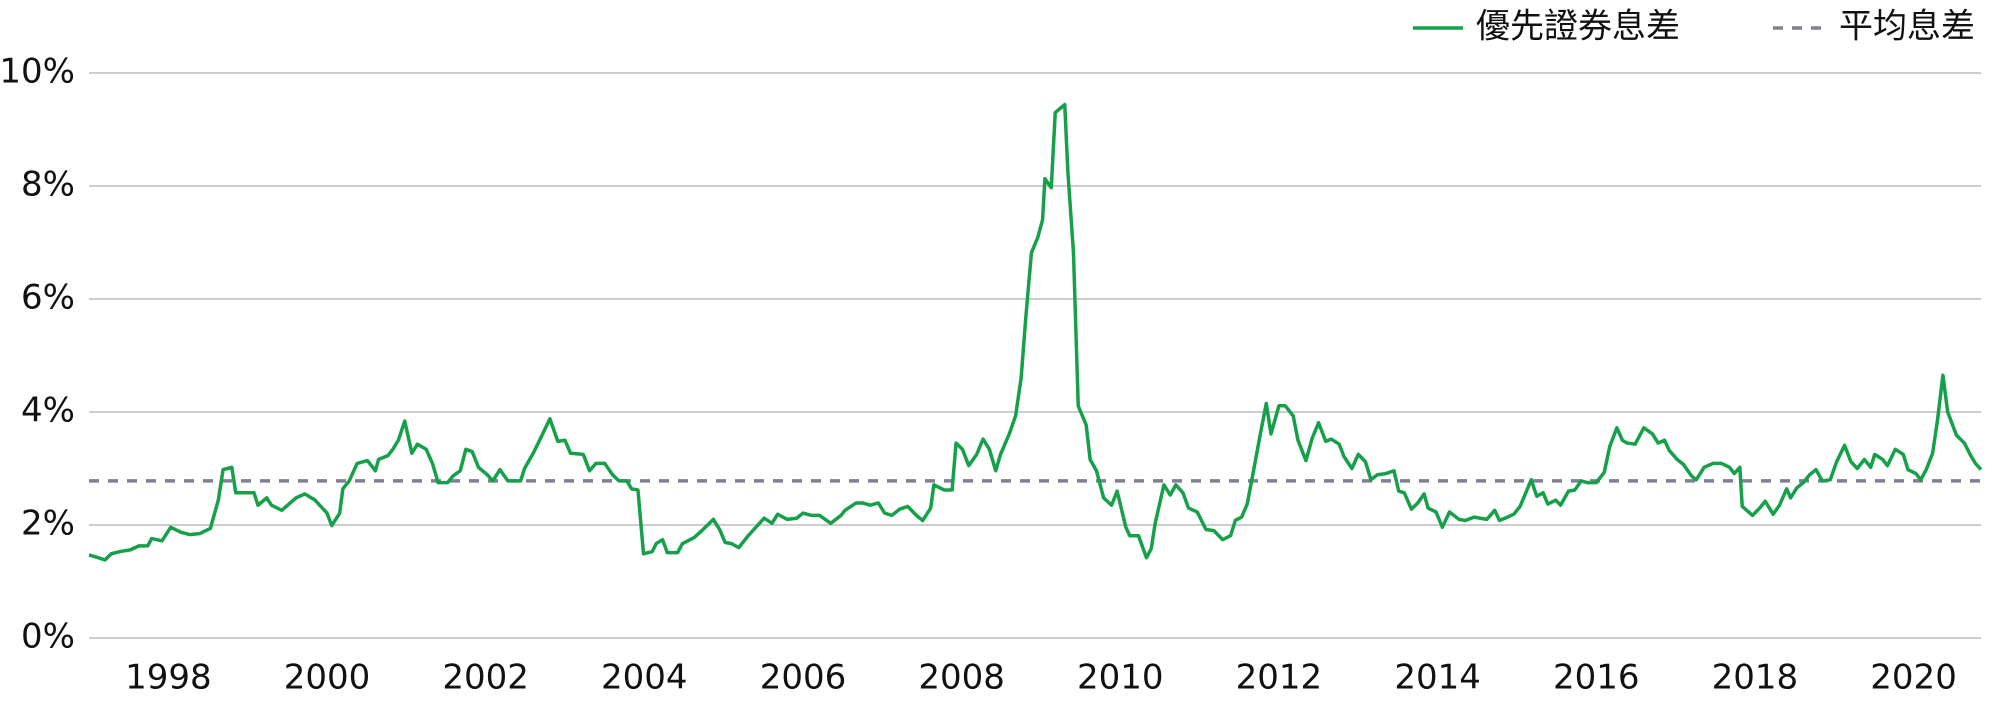  I want to click on x-tick-label: 2018, so click(1755, 678).